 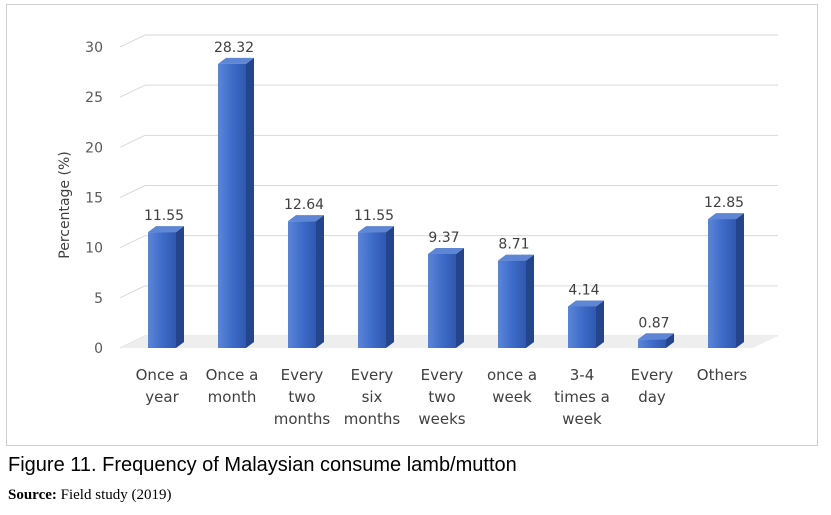 I want to click on source-note: Source: Field study (2019), so click(x=89, y=495).